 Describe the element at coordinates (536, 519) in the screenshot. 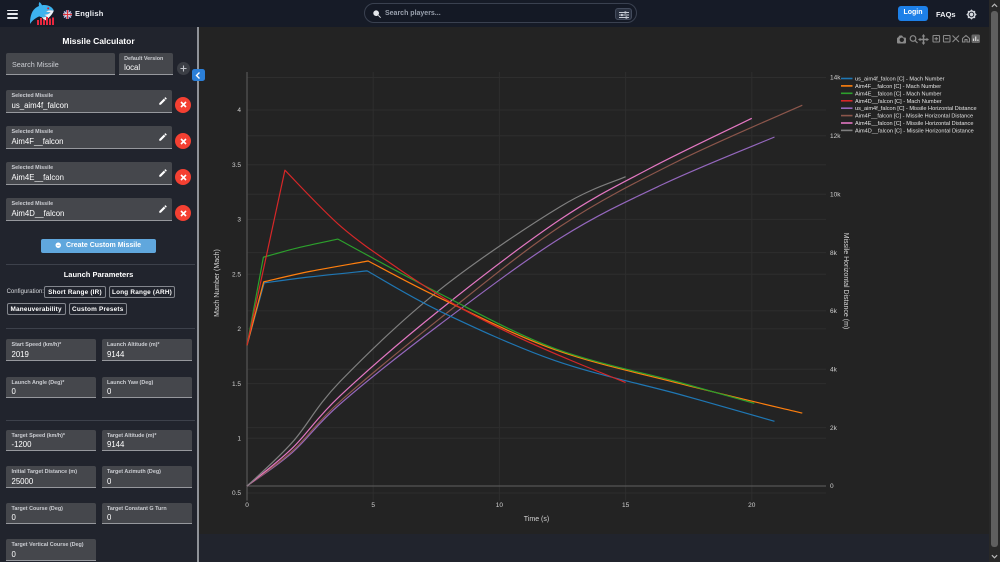

I see `svg-text: Time (s)` at that location.